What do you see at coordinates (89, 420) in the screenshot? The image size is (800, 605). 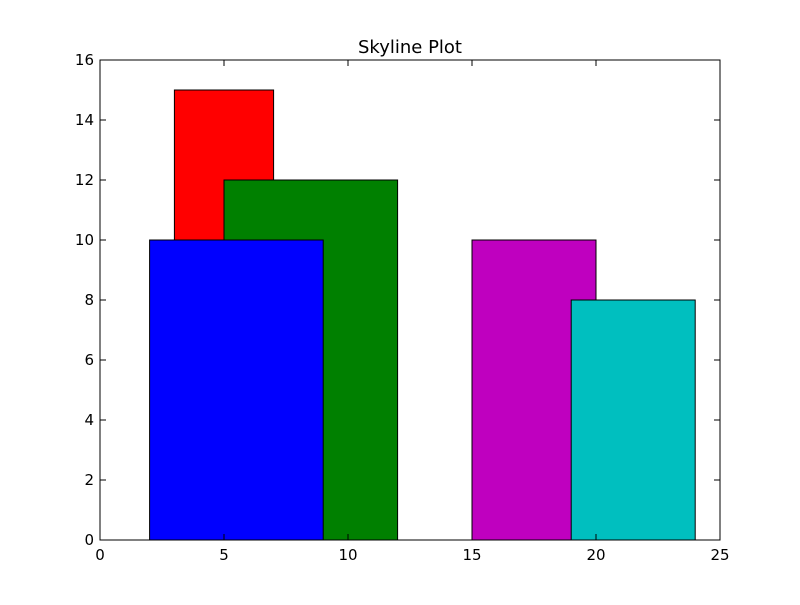 I see `y-tick-label: 4` at bounding box center [89, 420].